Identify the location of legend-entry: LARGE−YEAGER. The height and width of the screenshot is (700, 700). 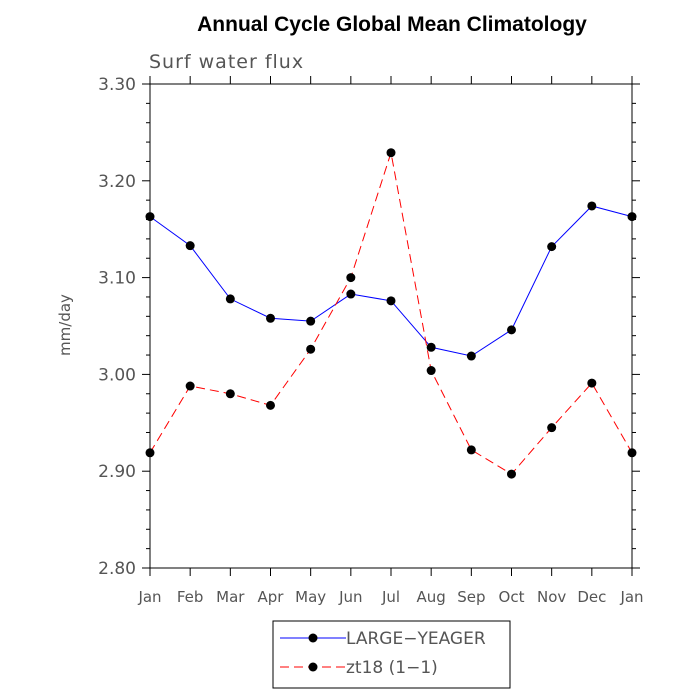
(416, 639).